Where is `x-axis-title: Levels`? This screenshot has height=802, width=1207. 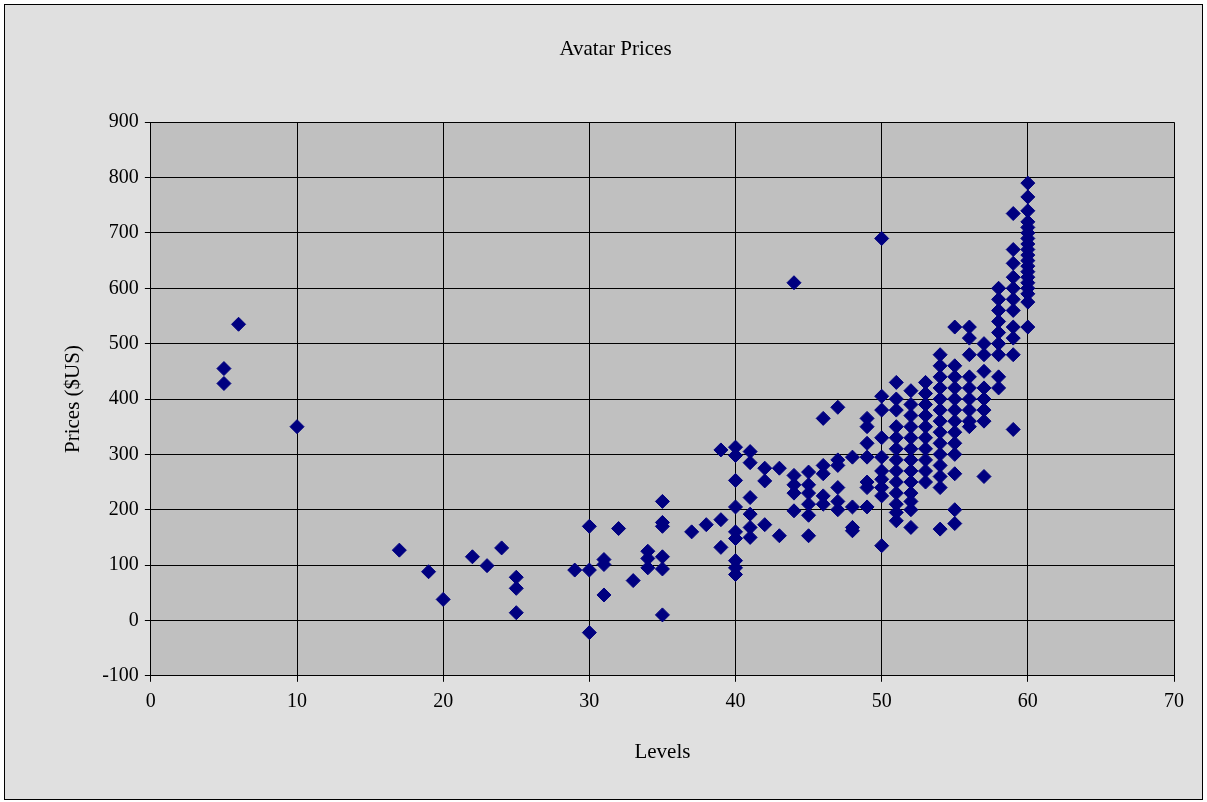 x-axis-title: Levels is located at coordinates (662, 750).